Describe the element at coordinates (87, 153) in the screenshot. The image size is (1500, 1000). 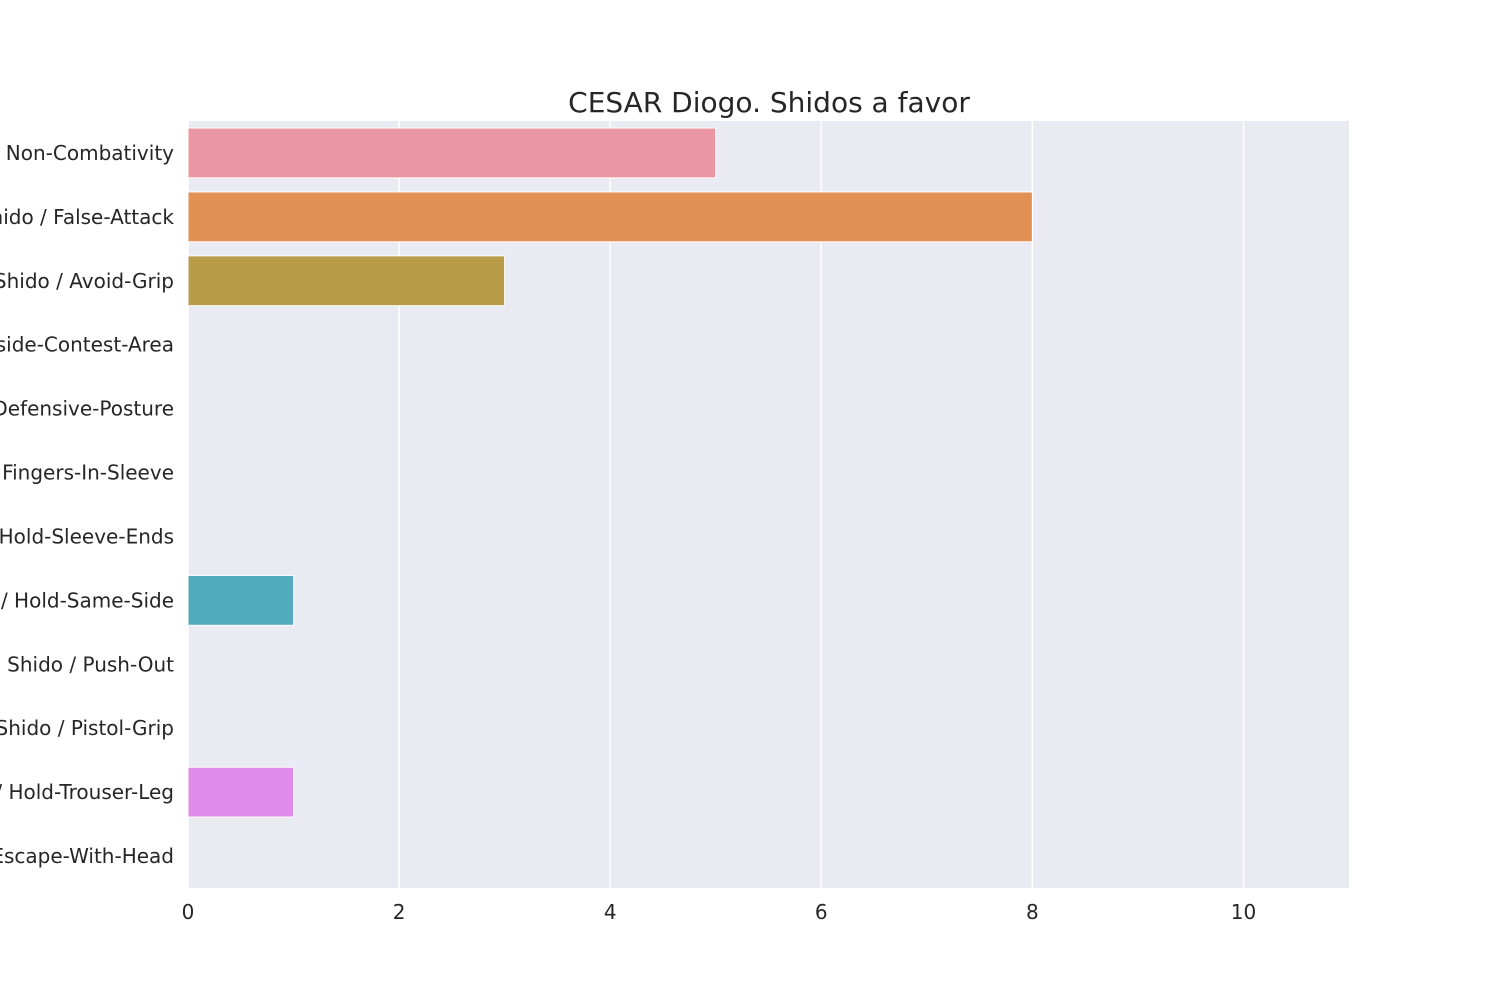
I see `y-tick-label: Shido / Non-Combativity` at that location.